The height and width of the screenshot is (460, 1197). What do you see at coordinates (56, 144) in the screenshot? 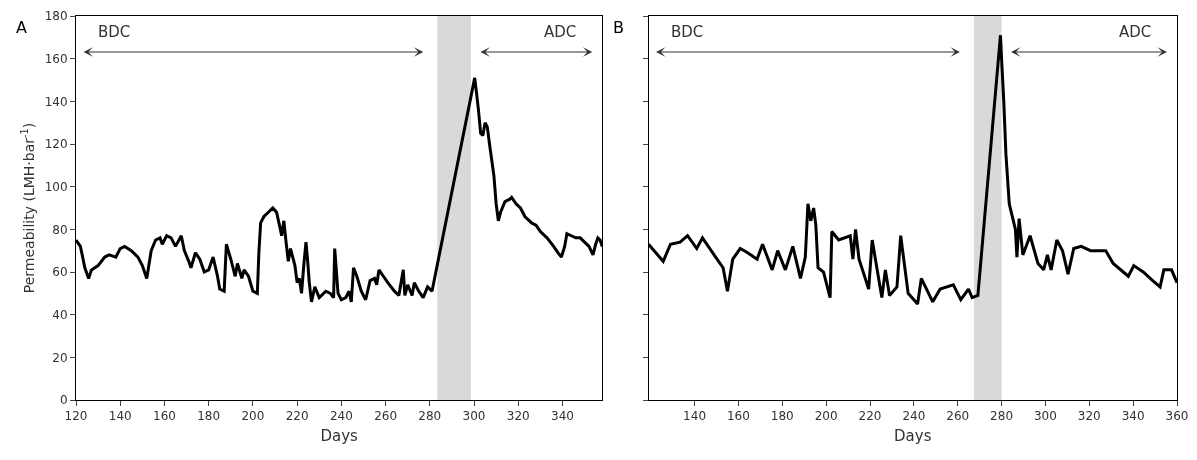
I see `y-tick-label: 120` at bounding box center [56, 144].